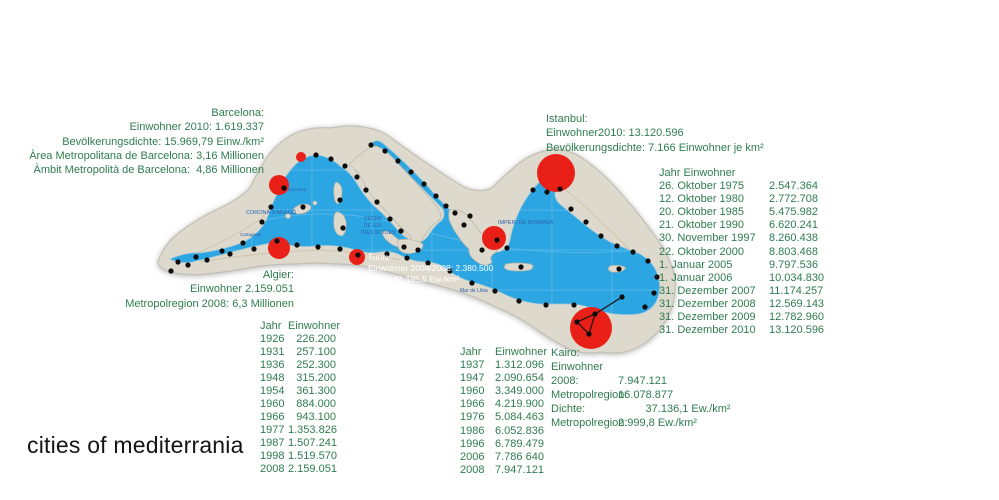 This screenshot has height=500, width=999. I want to click on cell-jahr: 1987, so click(272, 443).